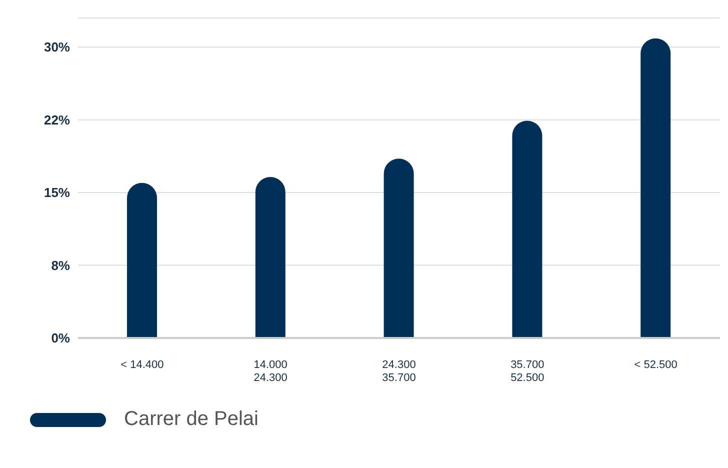  What do you see at coordinates (271, 371) in the screenshot?
I see `x-tick-label: 14.000 24.300` at bounding box center [271, 371].